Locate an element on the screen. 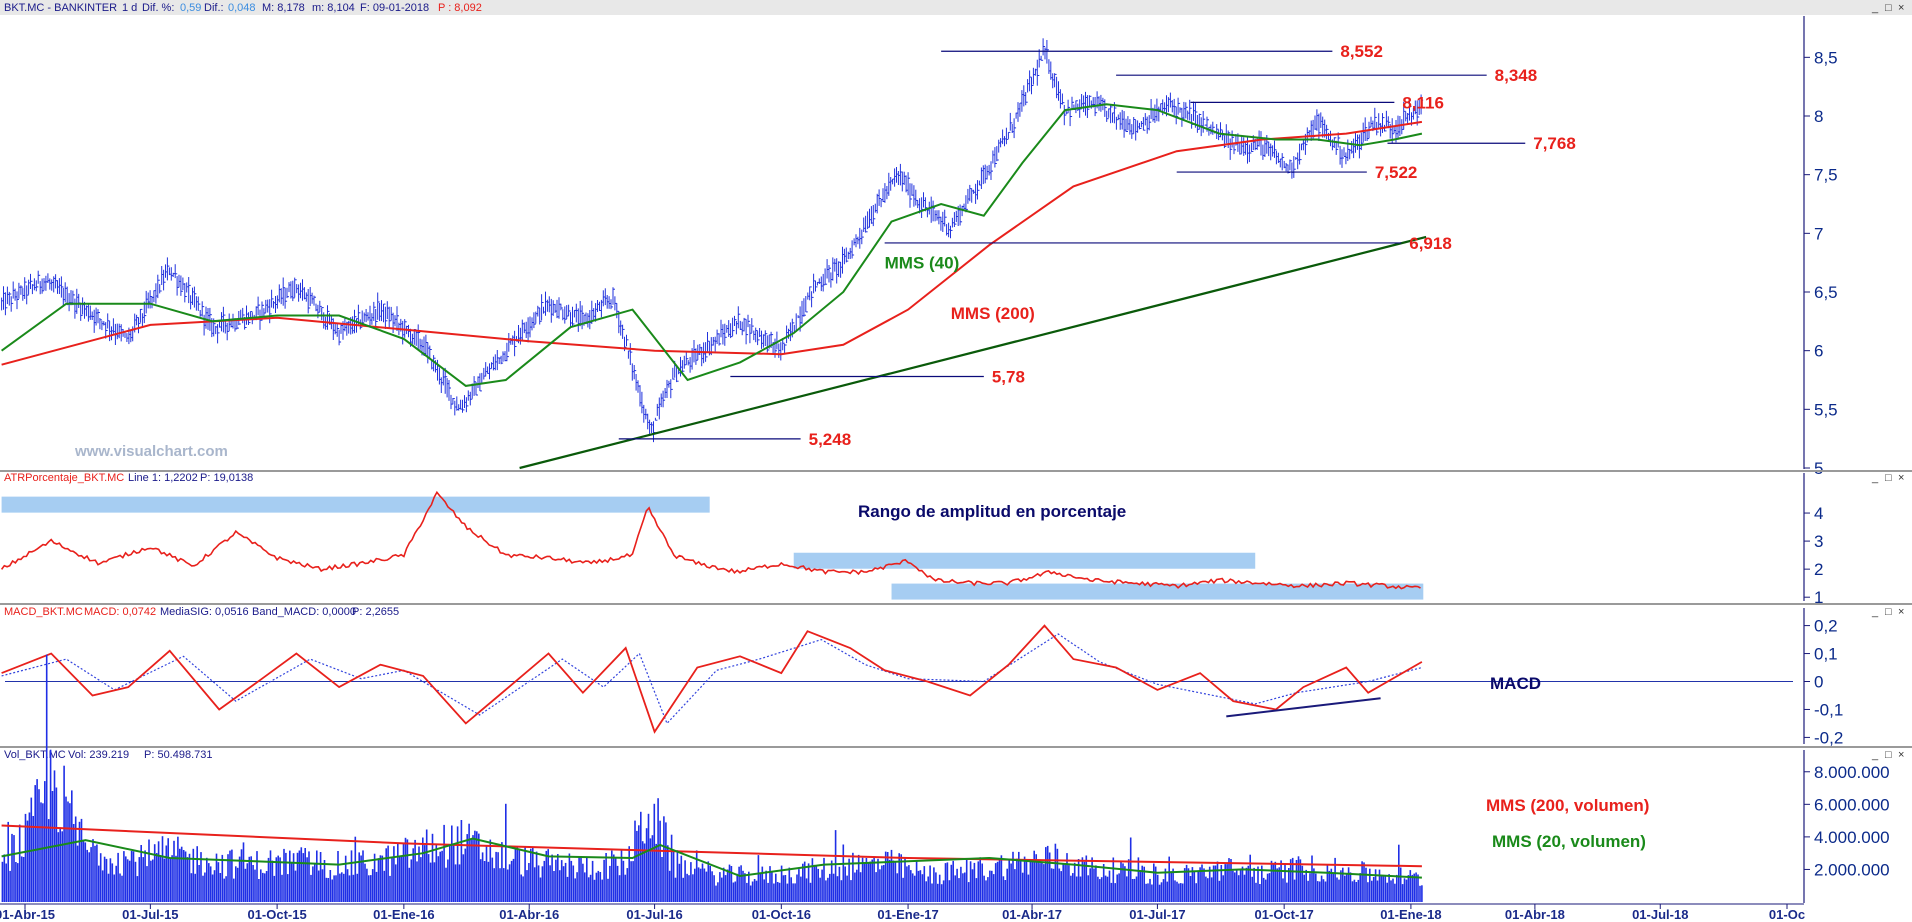  atr-plot-area is located at coordinates (712, 545).